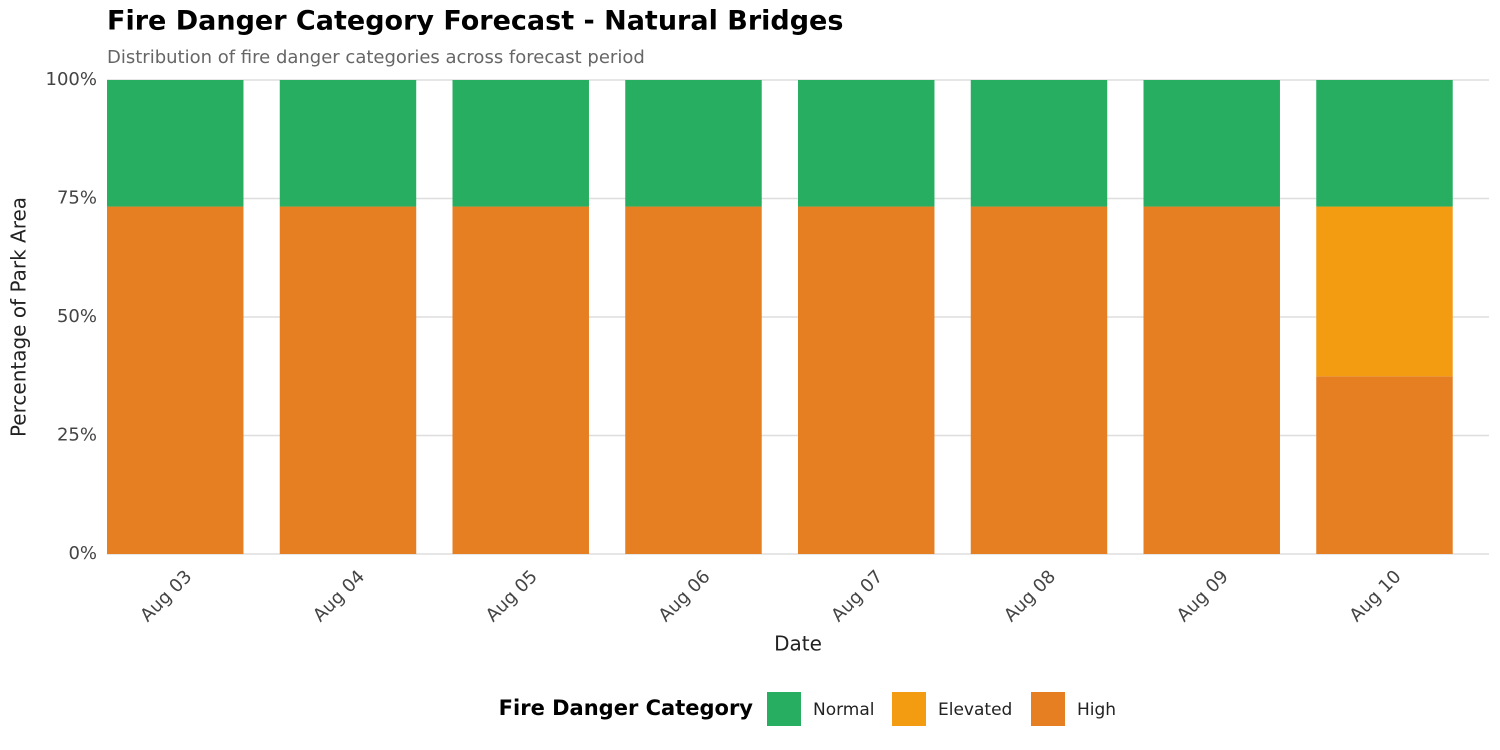 This screenshot has width=1500, height=750. What do you see at coordinates (798, 644) in the screenshot?
I see `x-axis-label: Date` at bounding box center [798, 644].